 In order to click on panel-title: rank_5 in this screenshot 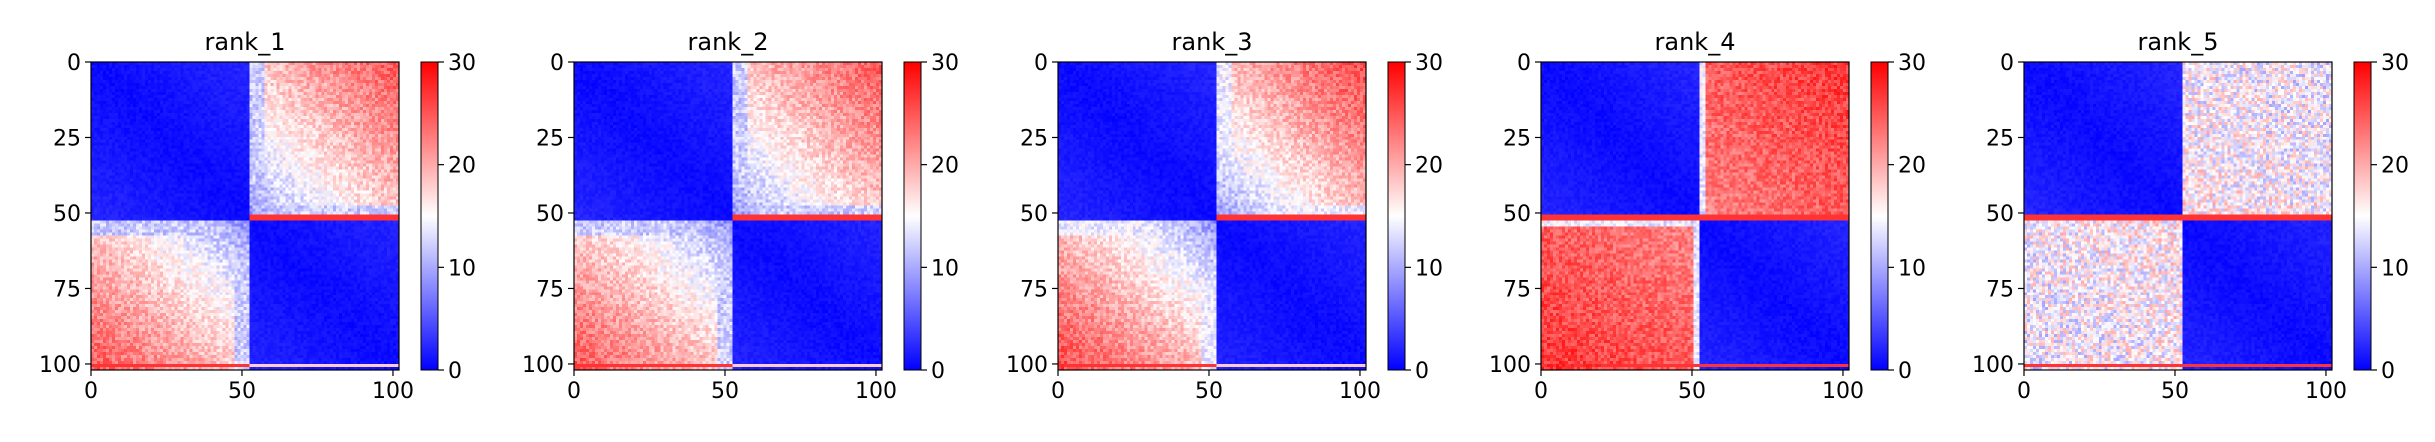, I will do `click(2178, 42)`.